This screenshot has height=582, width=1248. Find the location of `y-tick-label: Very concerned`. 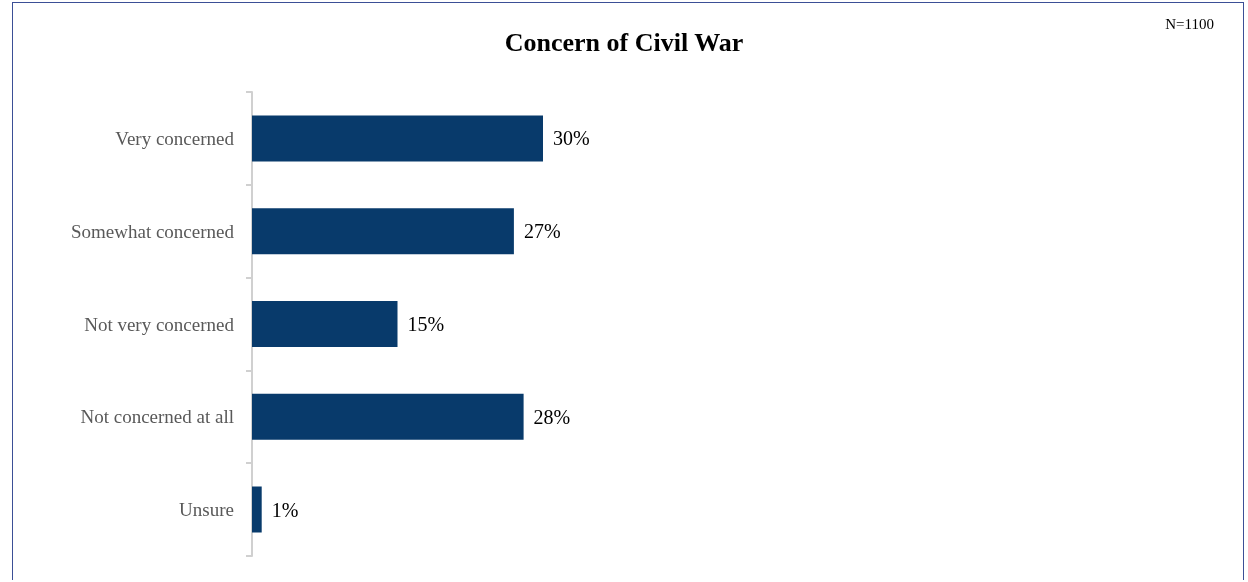

y-tick-label: Very concerned is located at coordinates (175, 138).